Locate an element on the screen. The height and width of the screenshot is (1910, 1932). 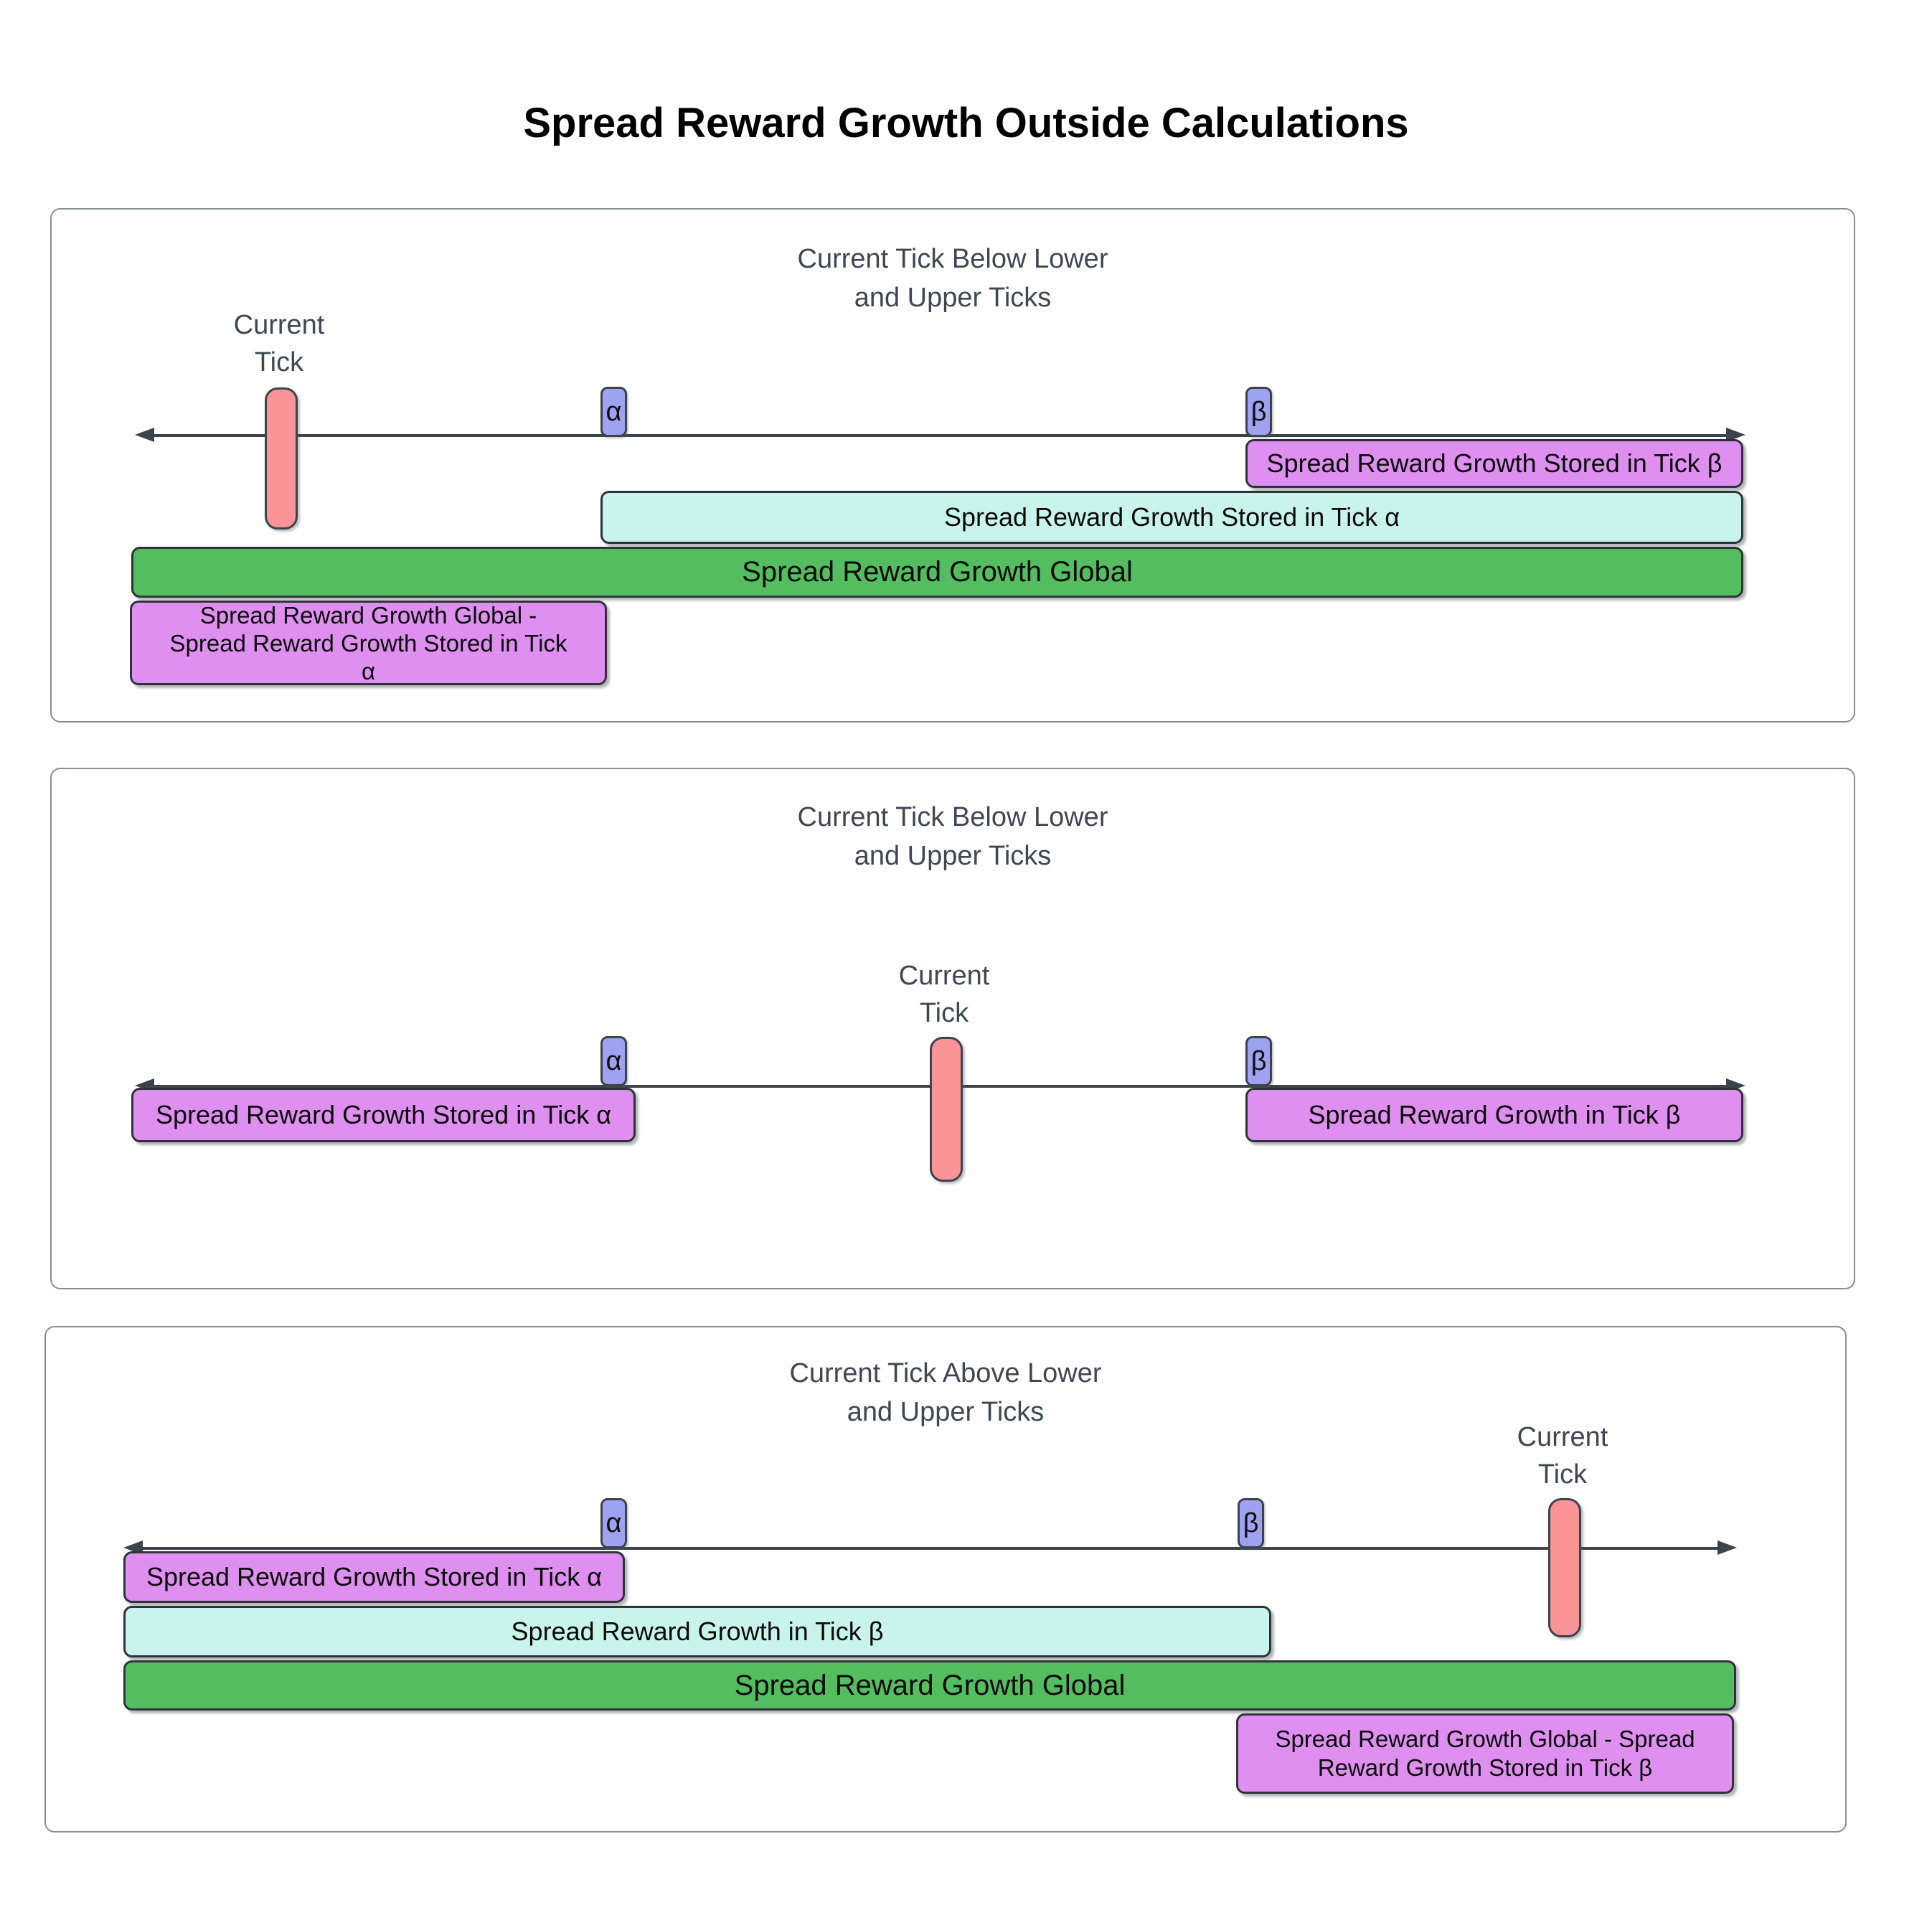
panel-3-heading: Current Tick Above Lower and Upper Ticks is located at coordinates (945, 1392).